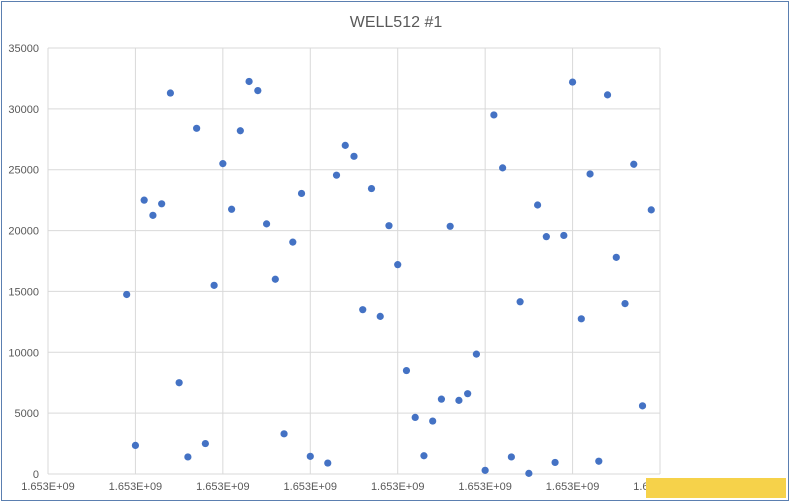  Describe the element at coordinates (36, 475) in the screenshot. I see `y-tick-label: 0` at that location.